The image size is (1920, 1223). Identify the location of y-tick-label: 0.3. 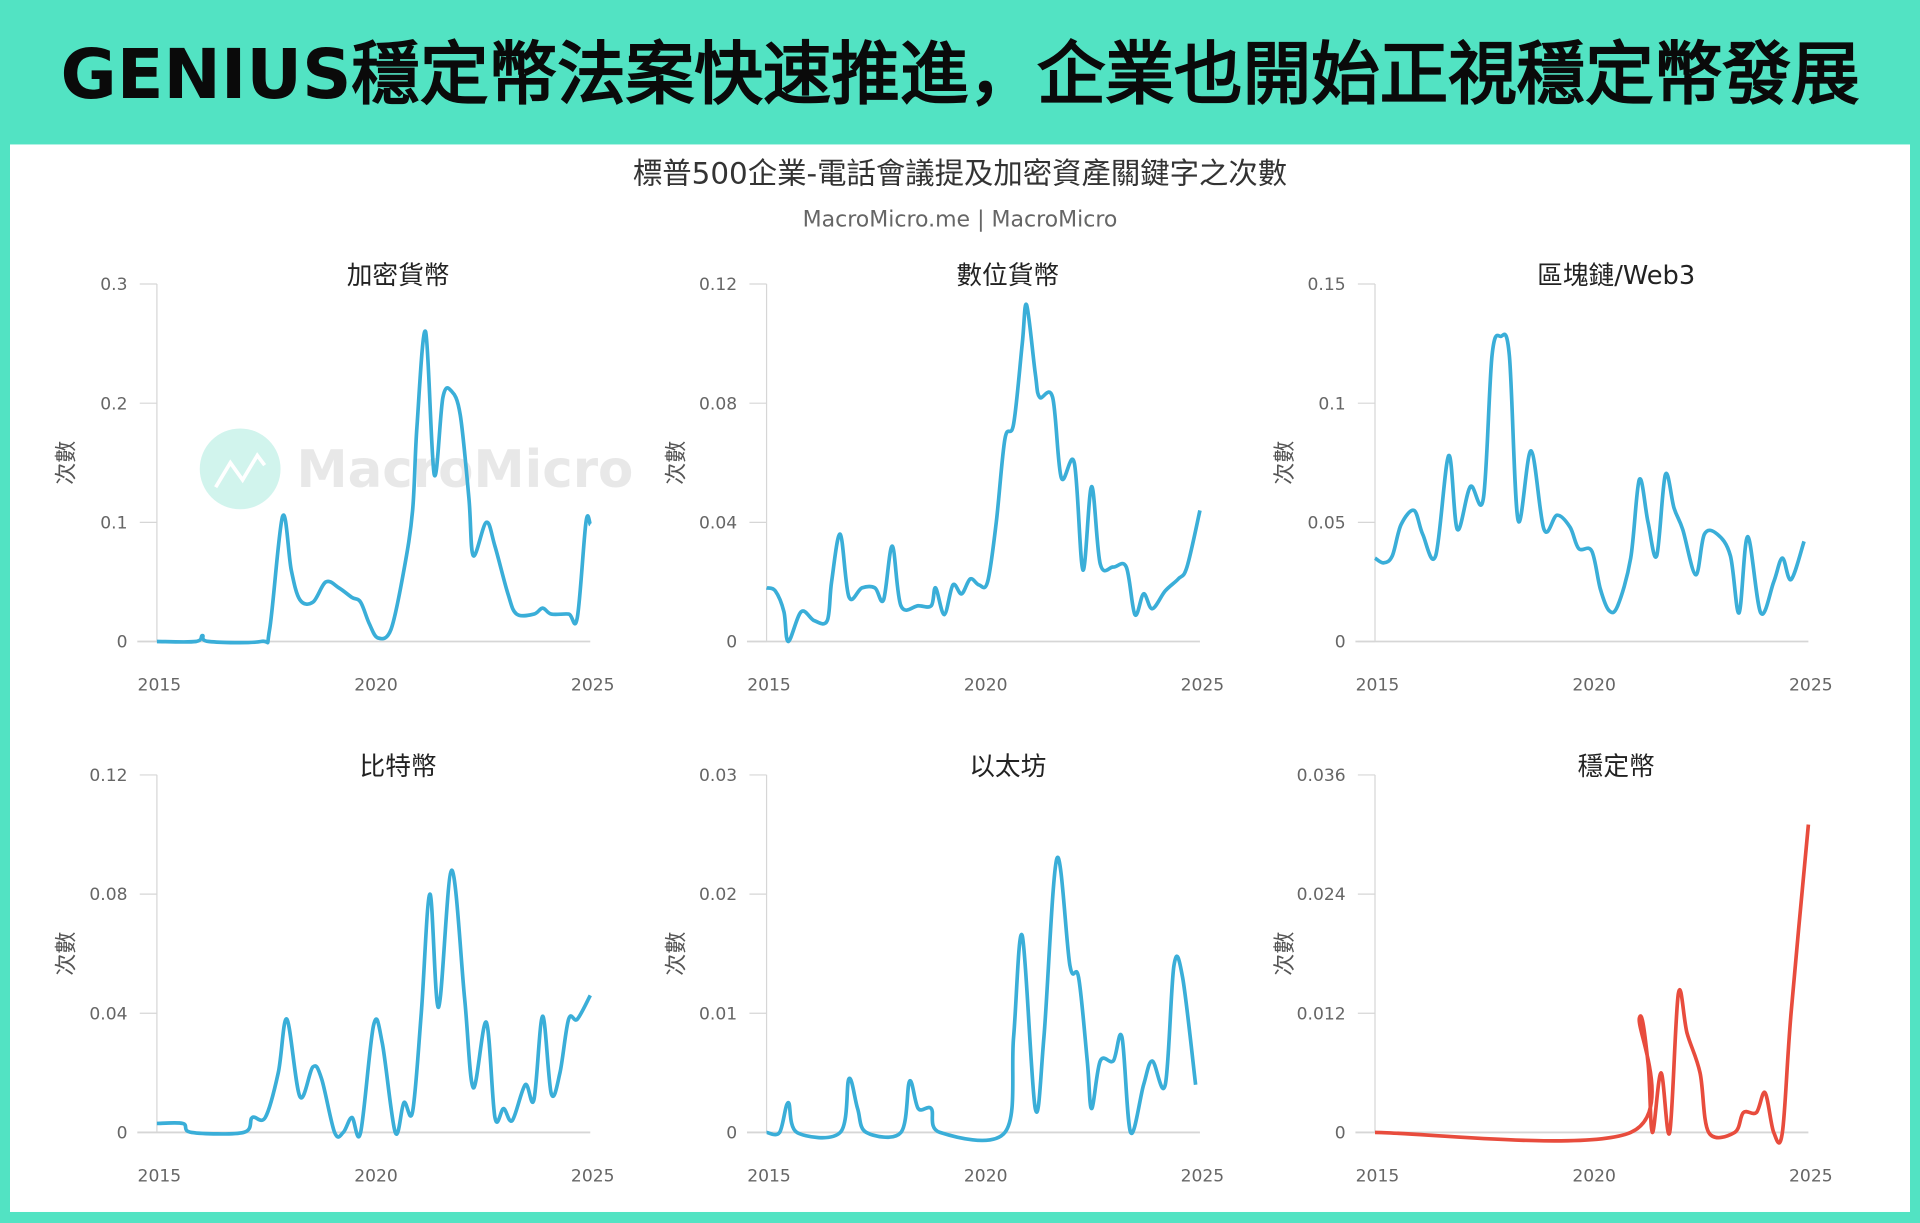
(113, 285).